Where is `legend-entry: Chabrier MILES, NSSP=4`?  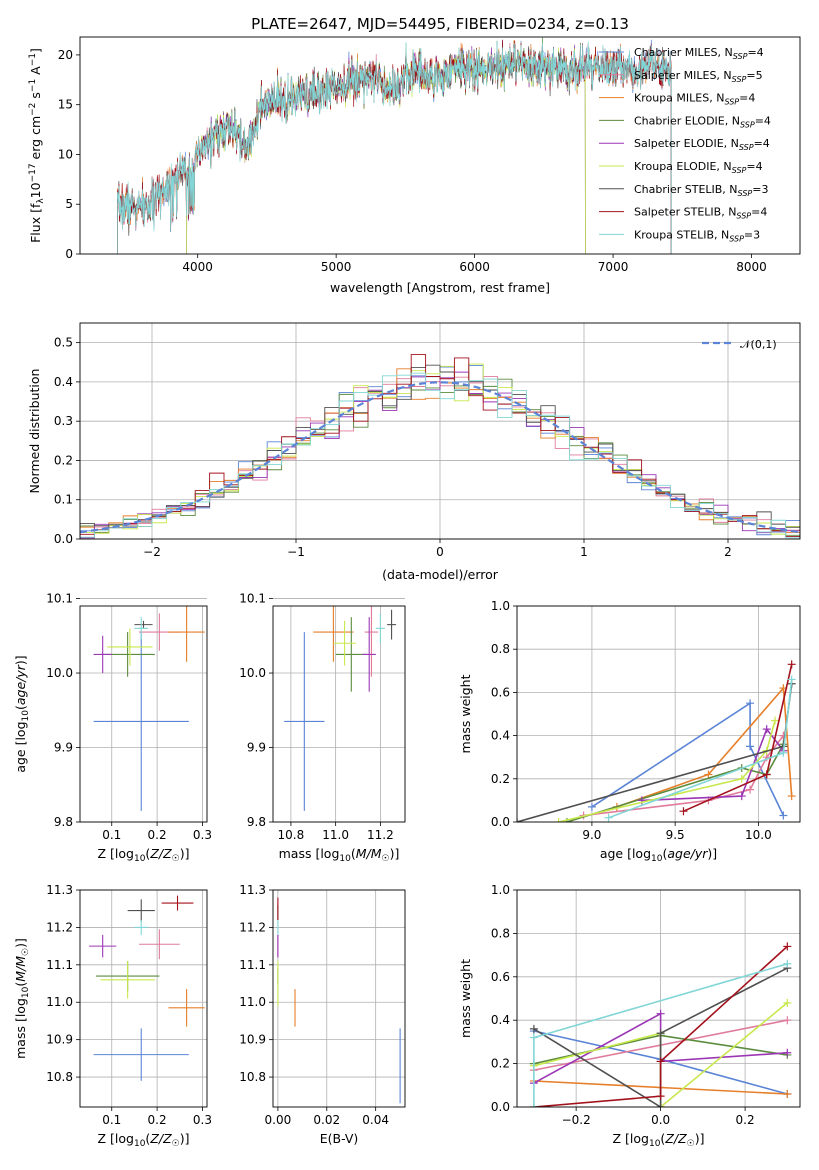
legend-entry: Chabrier MILES, NSSP=4 is located at coordinates (699, 53).